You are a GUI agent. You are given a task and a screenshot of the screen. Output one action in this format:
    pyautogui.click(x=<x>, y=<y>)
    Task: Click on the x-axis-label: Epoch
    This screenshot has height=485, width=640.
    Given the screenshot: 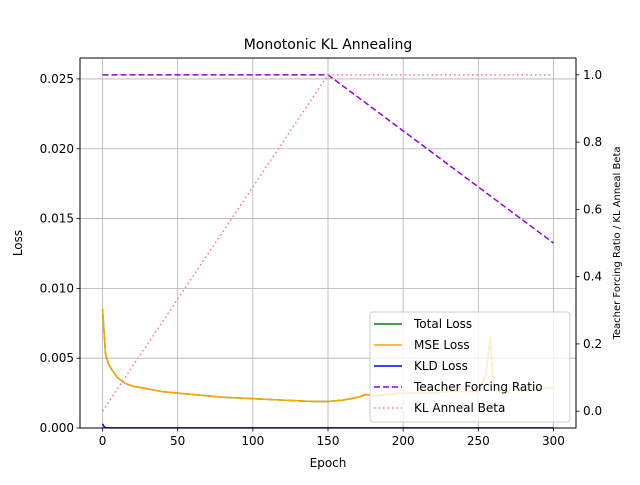 What is the action you would take?
    pyautogui.click(x=328, y=463)
    